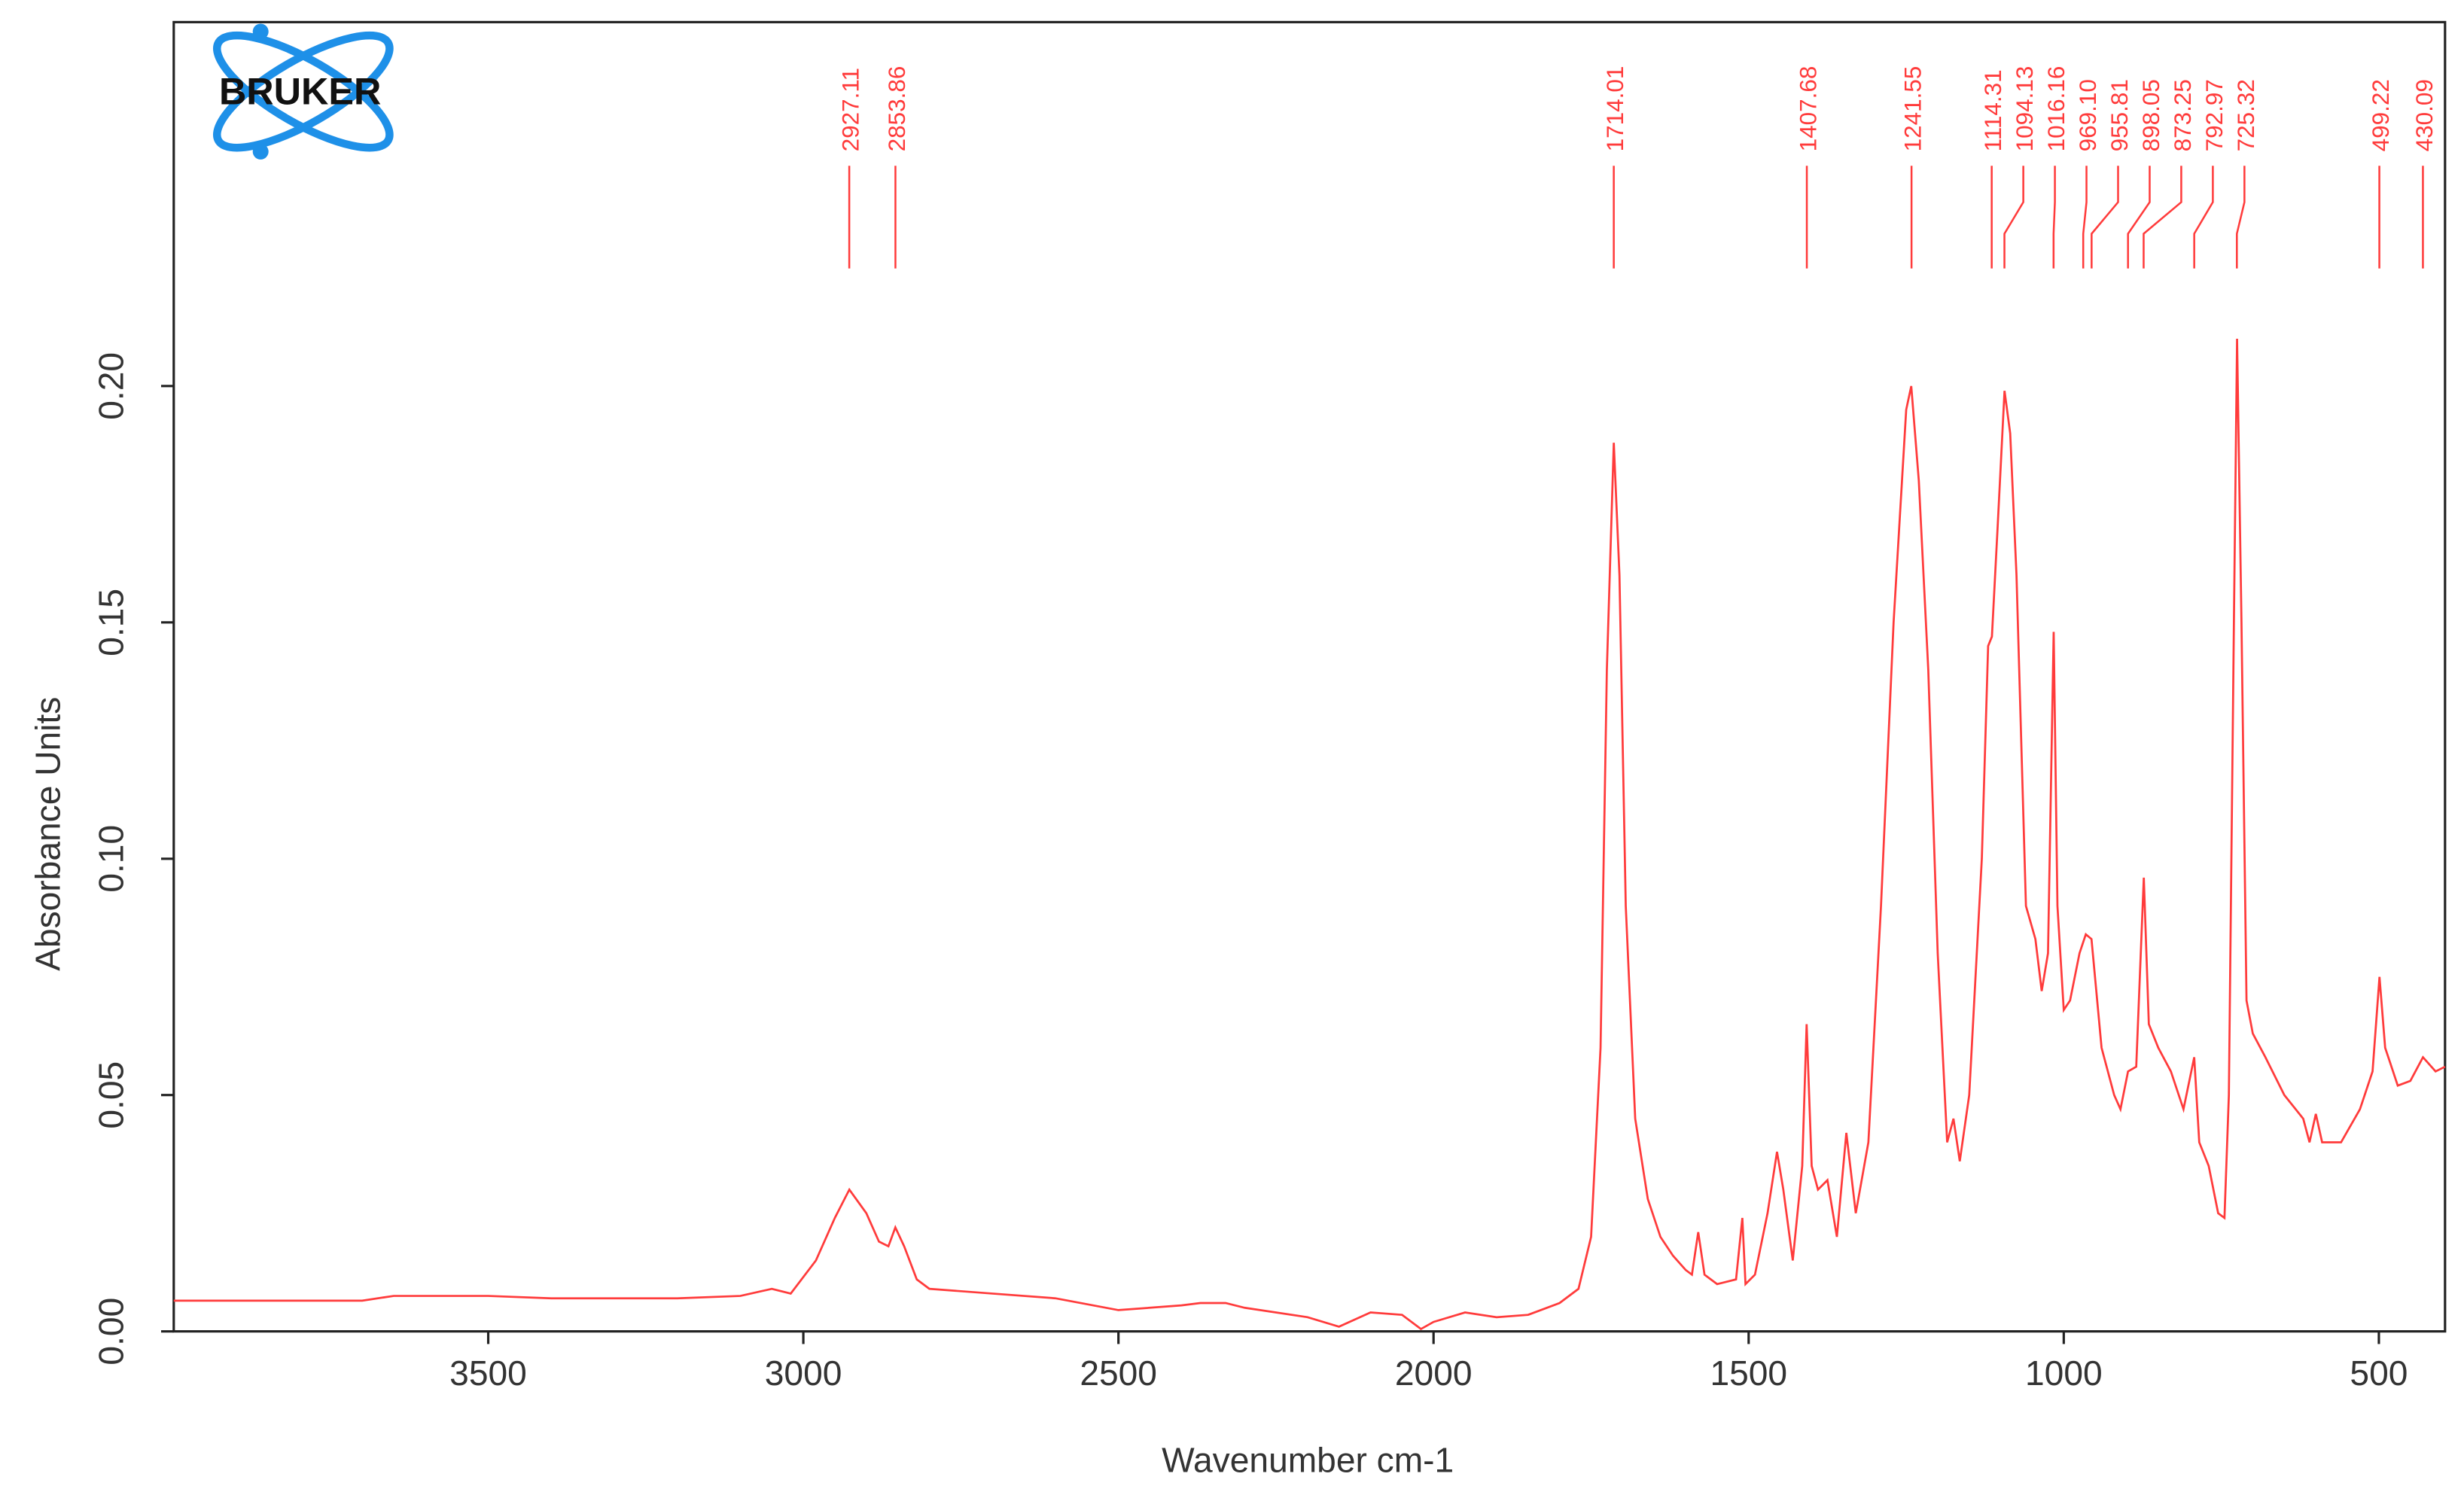 The height and width of the screenshot is (1501, 2464). I want to click on y-axis-label: Absorbance Units, so click(48, 834).